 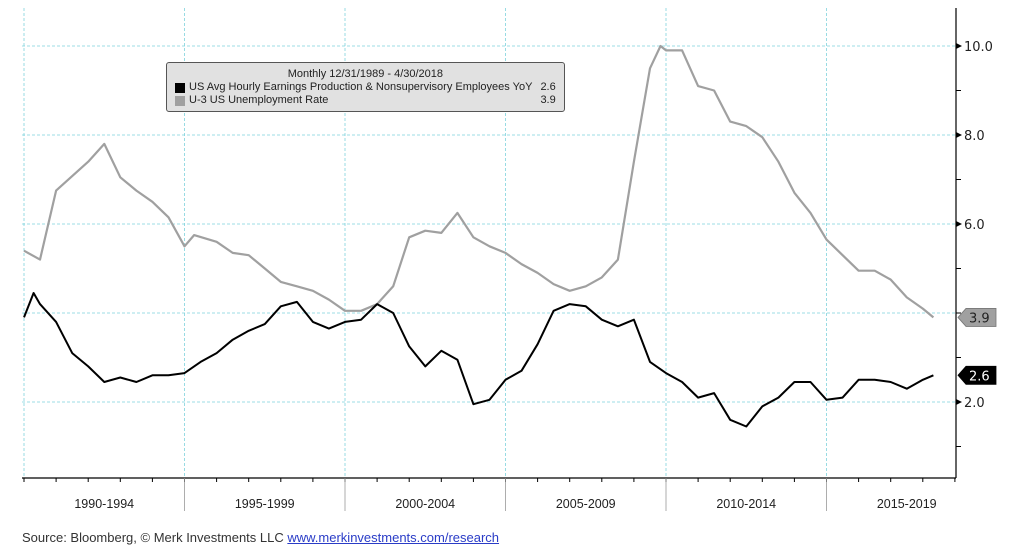 What do you see at coordinates (979, 318) in the screenshot?
I see `last-value-label: 3.9` at bounding box center [979, 318].